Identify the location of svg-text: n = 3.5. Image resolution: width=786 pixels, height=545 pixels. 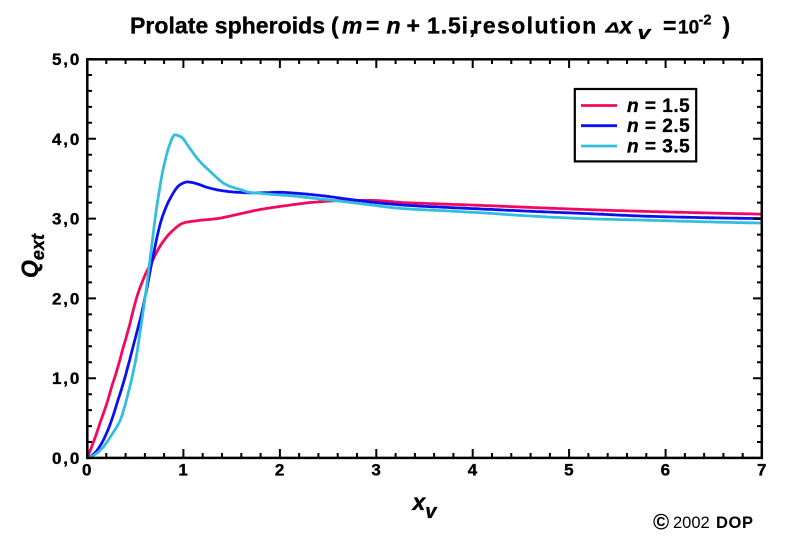
(658, 147).